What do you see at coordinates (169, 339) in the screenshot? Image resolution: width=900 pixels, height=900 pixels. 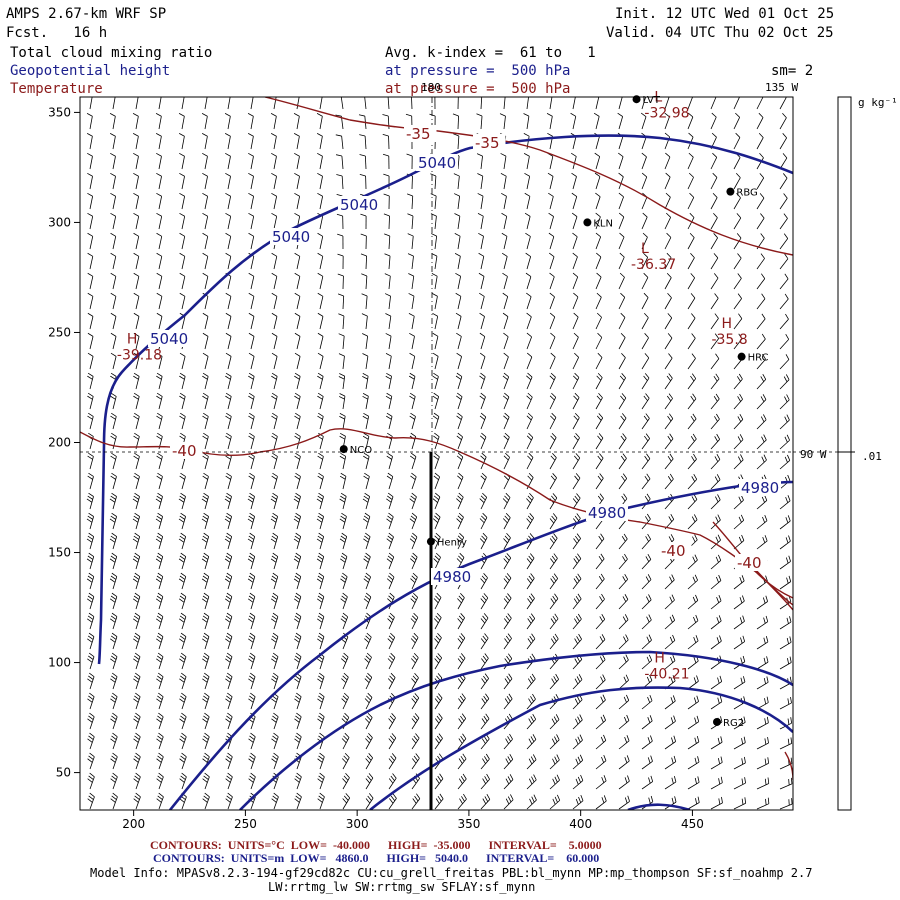 I see `contour-label: 5040` at bounding box center [169, 339].